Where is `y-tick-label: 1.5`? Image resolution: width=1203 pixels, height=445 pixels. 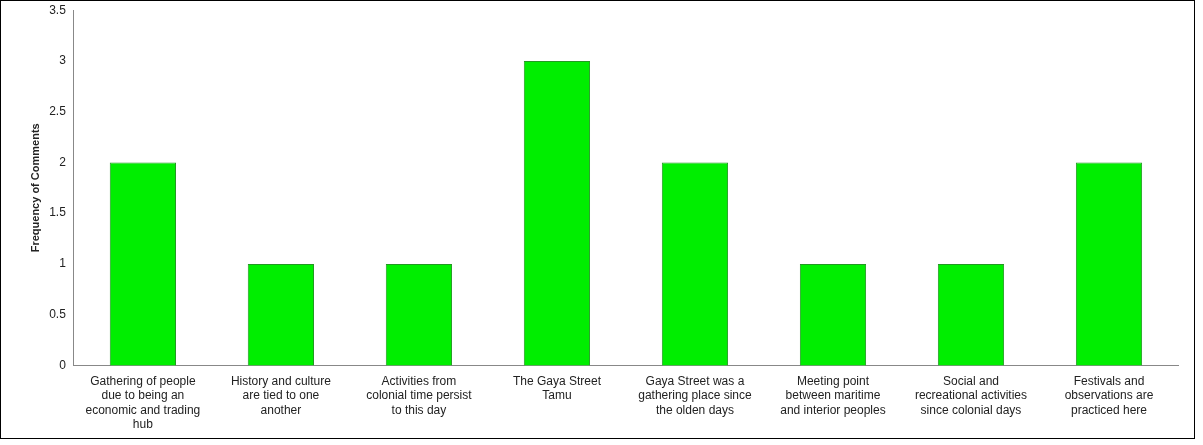
y-tick-label: 1.5 is located at coordinates (58, 212).